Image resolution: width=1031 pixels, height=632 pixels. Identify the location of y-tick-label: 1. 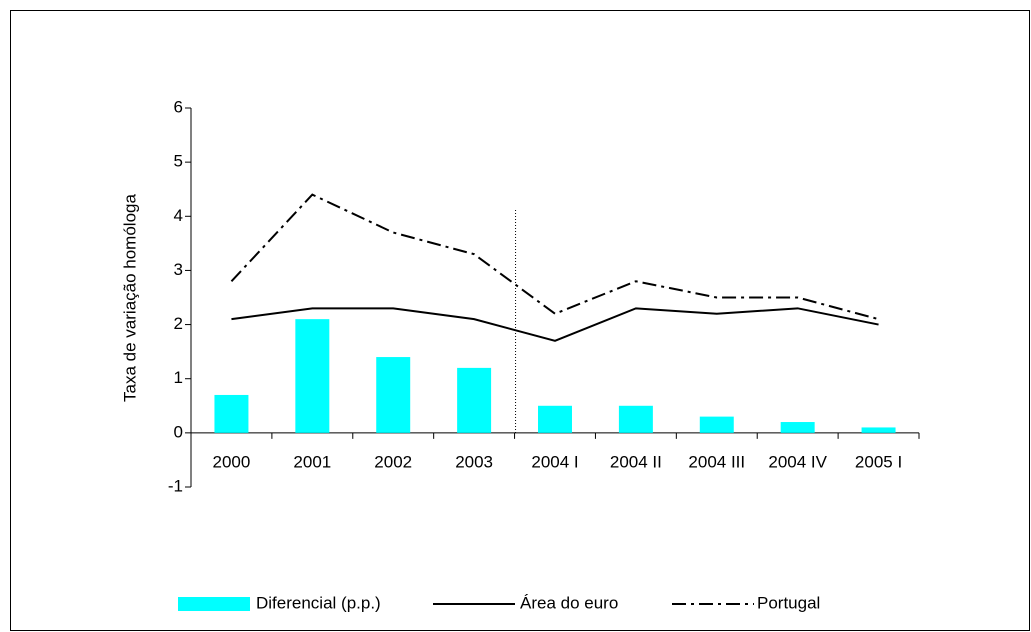
(178, 377).